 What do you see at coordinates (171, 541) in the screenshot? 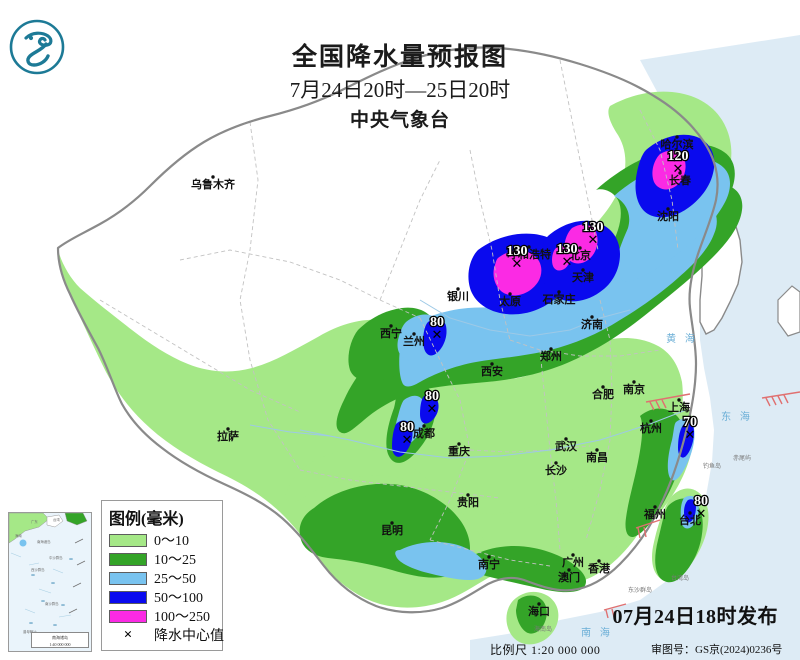
I see `legend-label-0: 0～10` at bounding box center [171, 541].